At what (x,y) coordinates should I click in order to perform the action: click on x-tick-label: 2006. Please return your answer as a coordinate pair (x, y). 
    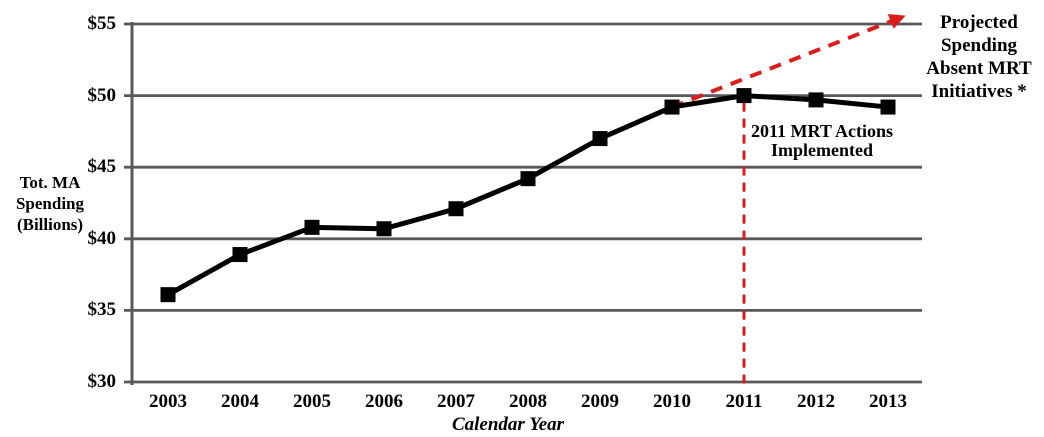
    Looking at the image, I should click on (384, 401).